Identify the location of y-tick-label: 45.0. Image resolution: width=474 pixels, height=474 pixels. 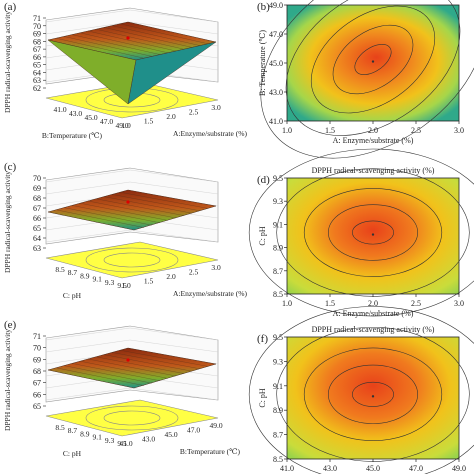
(90, 117).